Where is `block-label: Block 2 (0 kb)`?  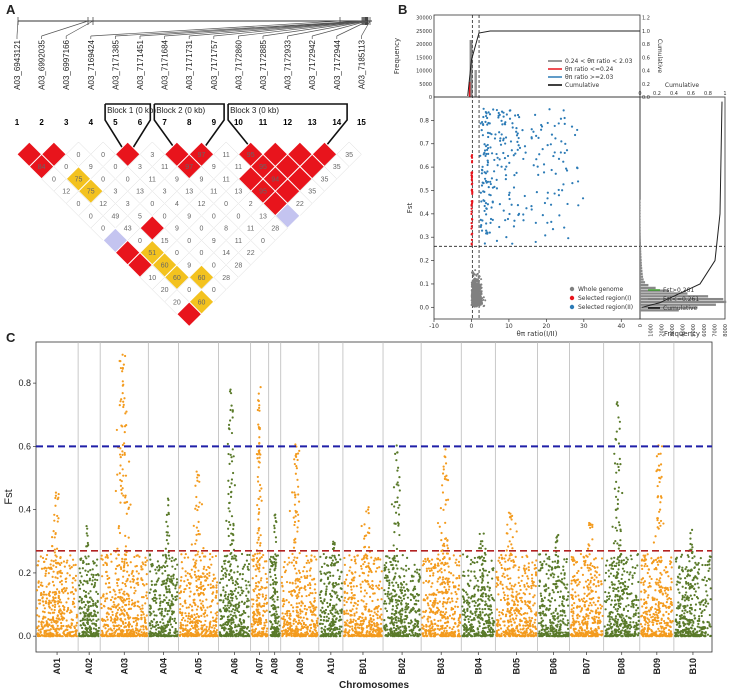
block-label: Block 2 (0 kb) is located at coordinates (180, 110).